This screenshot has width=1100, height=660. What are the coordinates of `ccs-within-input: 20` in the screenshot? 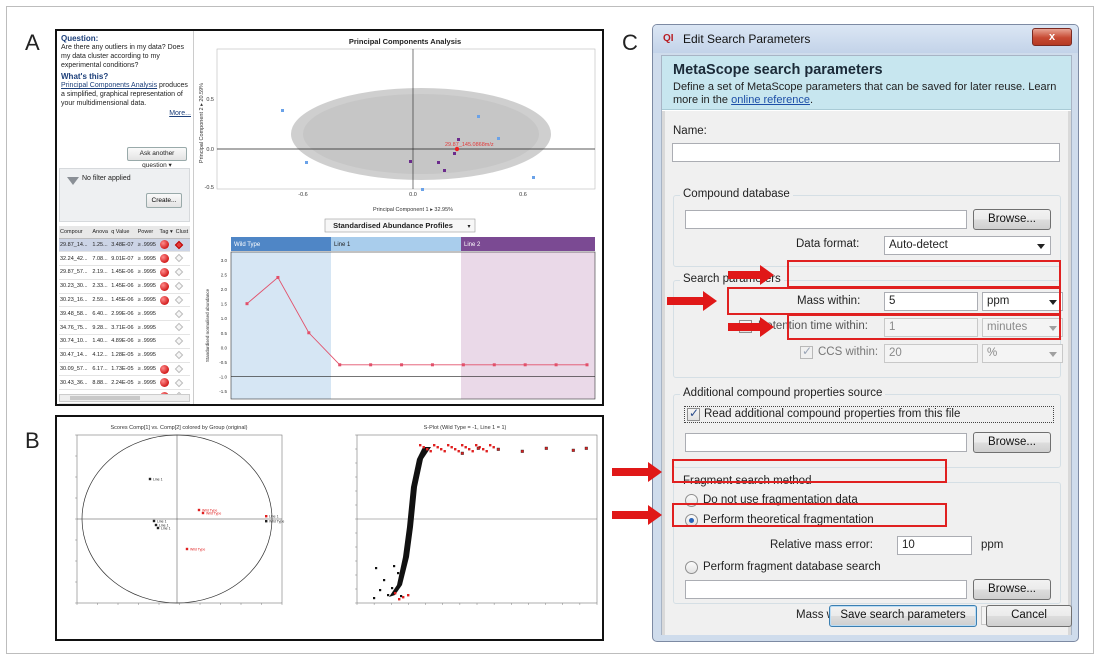 It's located at (931, 353).